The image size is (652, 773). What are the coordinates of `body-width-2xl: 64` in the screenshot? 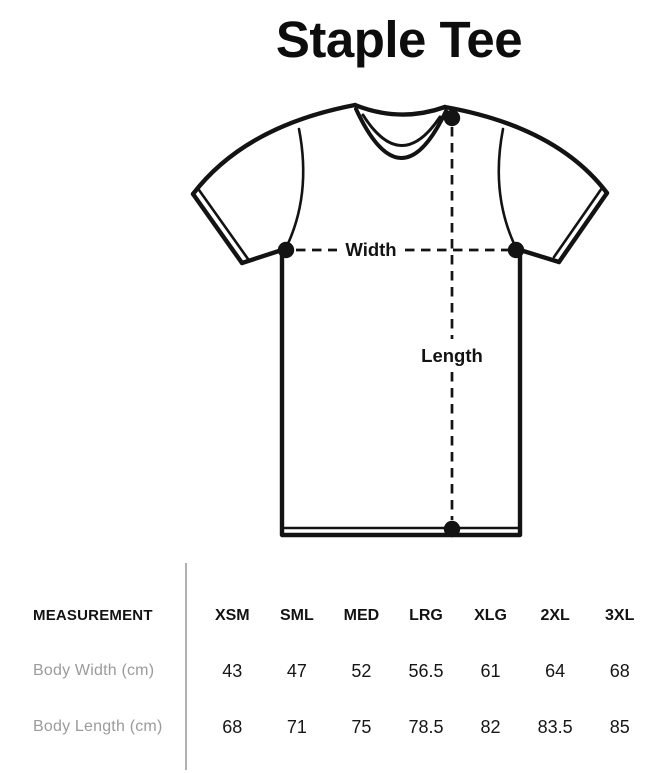 It's located at (555, 671).